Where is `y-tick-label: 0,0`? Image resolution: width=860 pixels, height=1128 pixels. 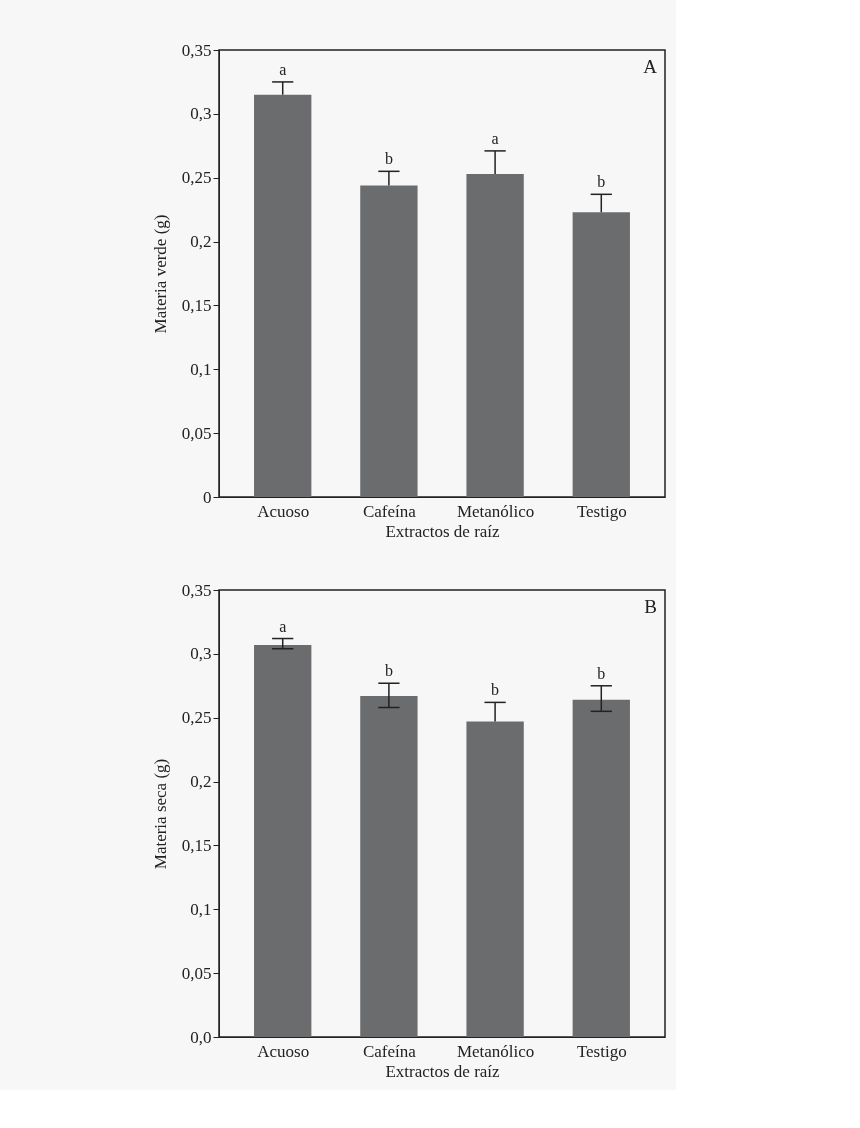
y-tick-label: 0,0 is located at coordinates (201, 1037).